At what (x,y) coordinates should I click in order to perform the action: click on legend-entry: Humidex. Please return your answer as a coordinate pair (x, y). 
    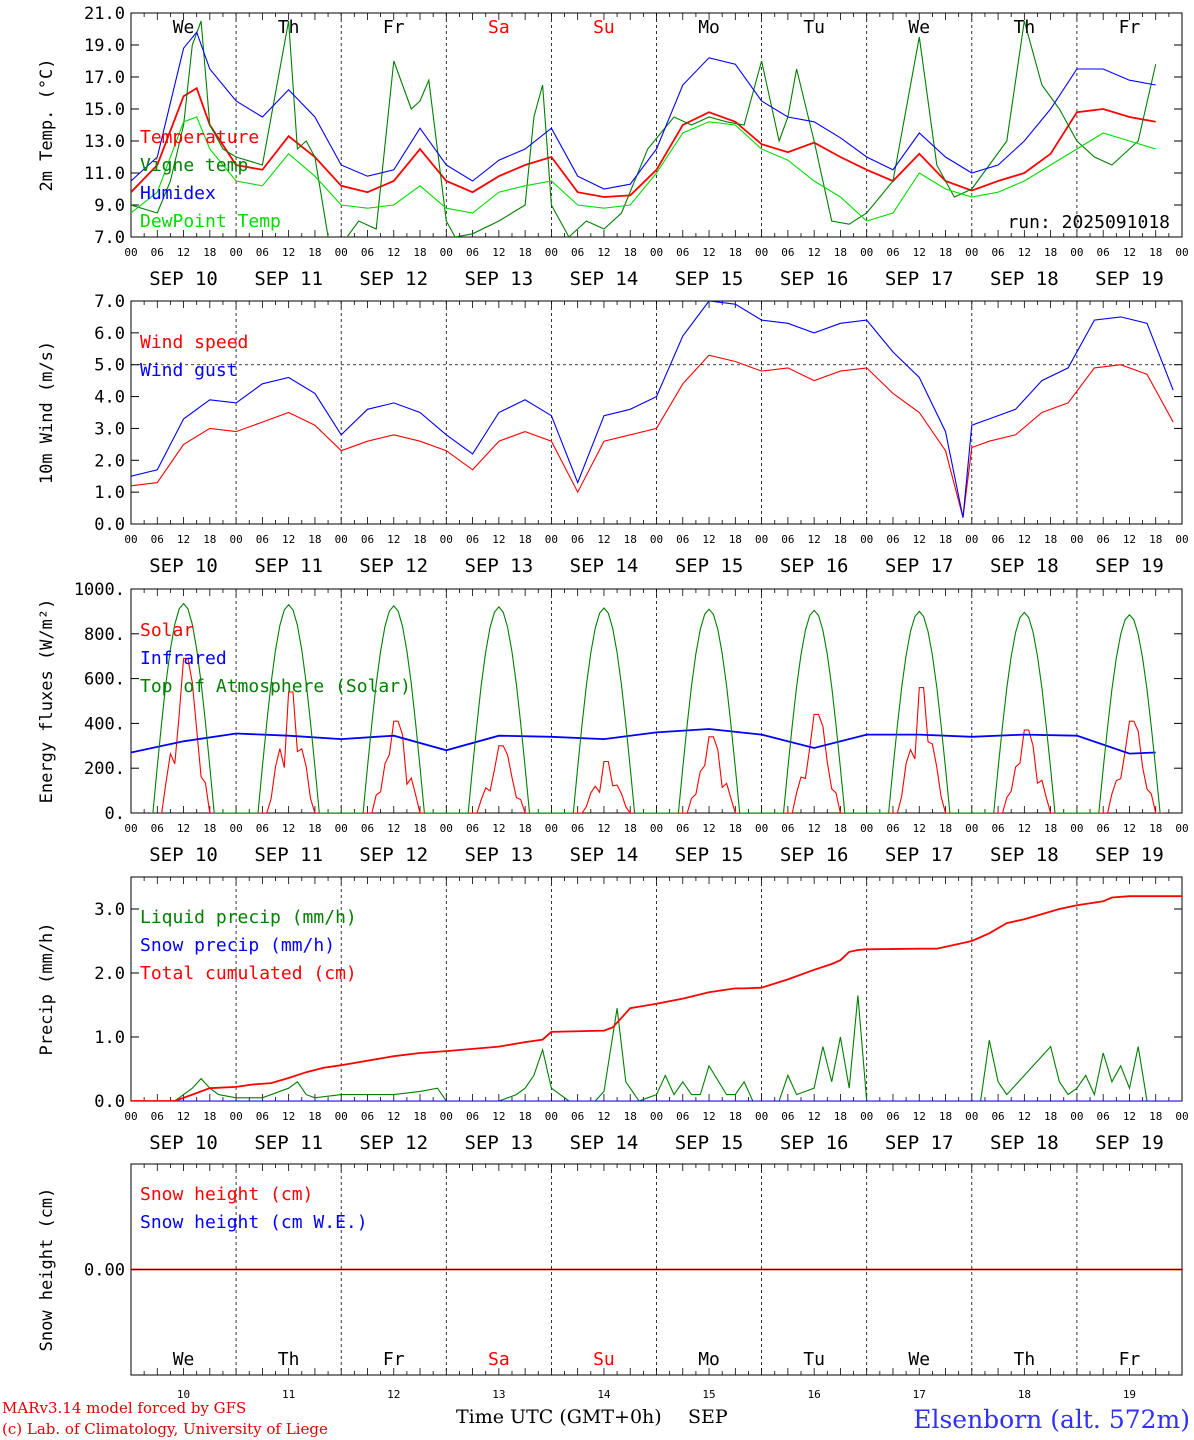
    Looking at the image, I should click on (178, 193).